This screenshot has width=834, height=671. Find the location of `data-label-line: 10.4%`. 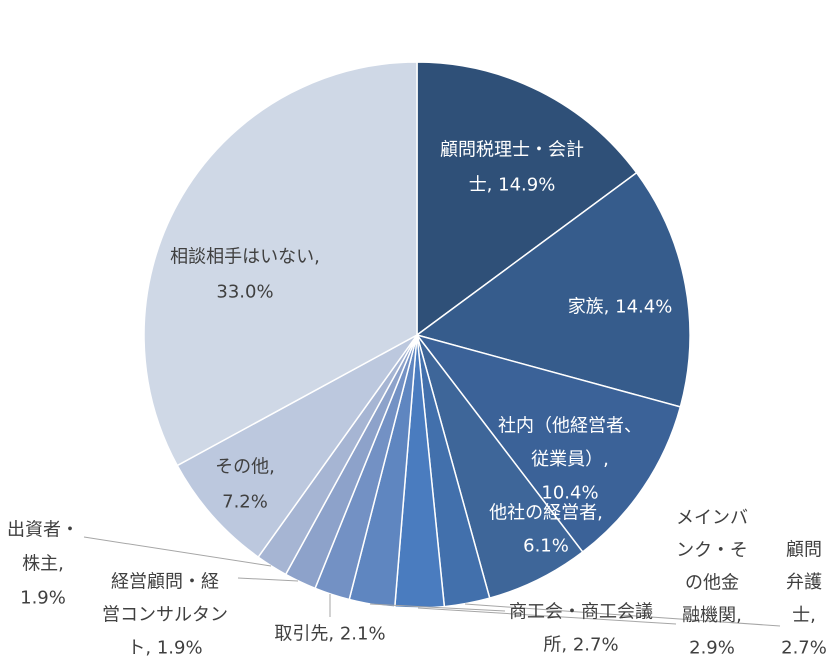

data-label-line: 10.4% is located at coordinates (569, 493).